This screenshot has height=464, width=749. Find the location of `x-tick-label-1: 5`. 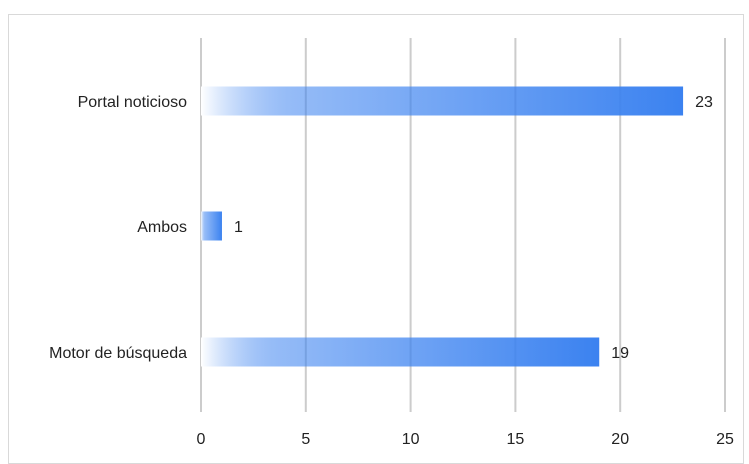

x-tick-label-1: 5 is located at coordinates (305, 439).